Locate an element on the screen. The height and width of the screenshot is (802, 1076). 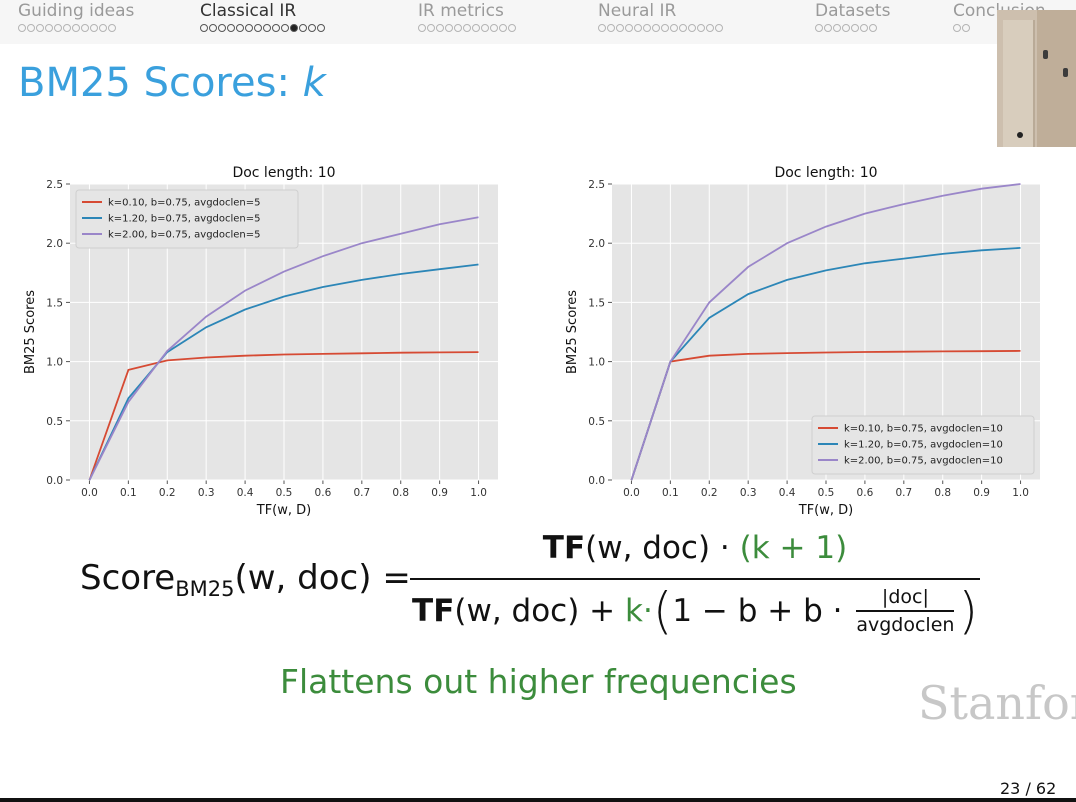
formula-num-args: (w, doc) · is located at coordinates (662, 548).